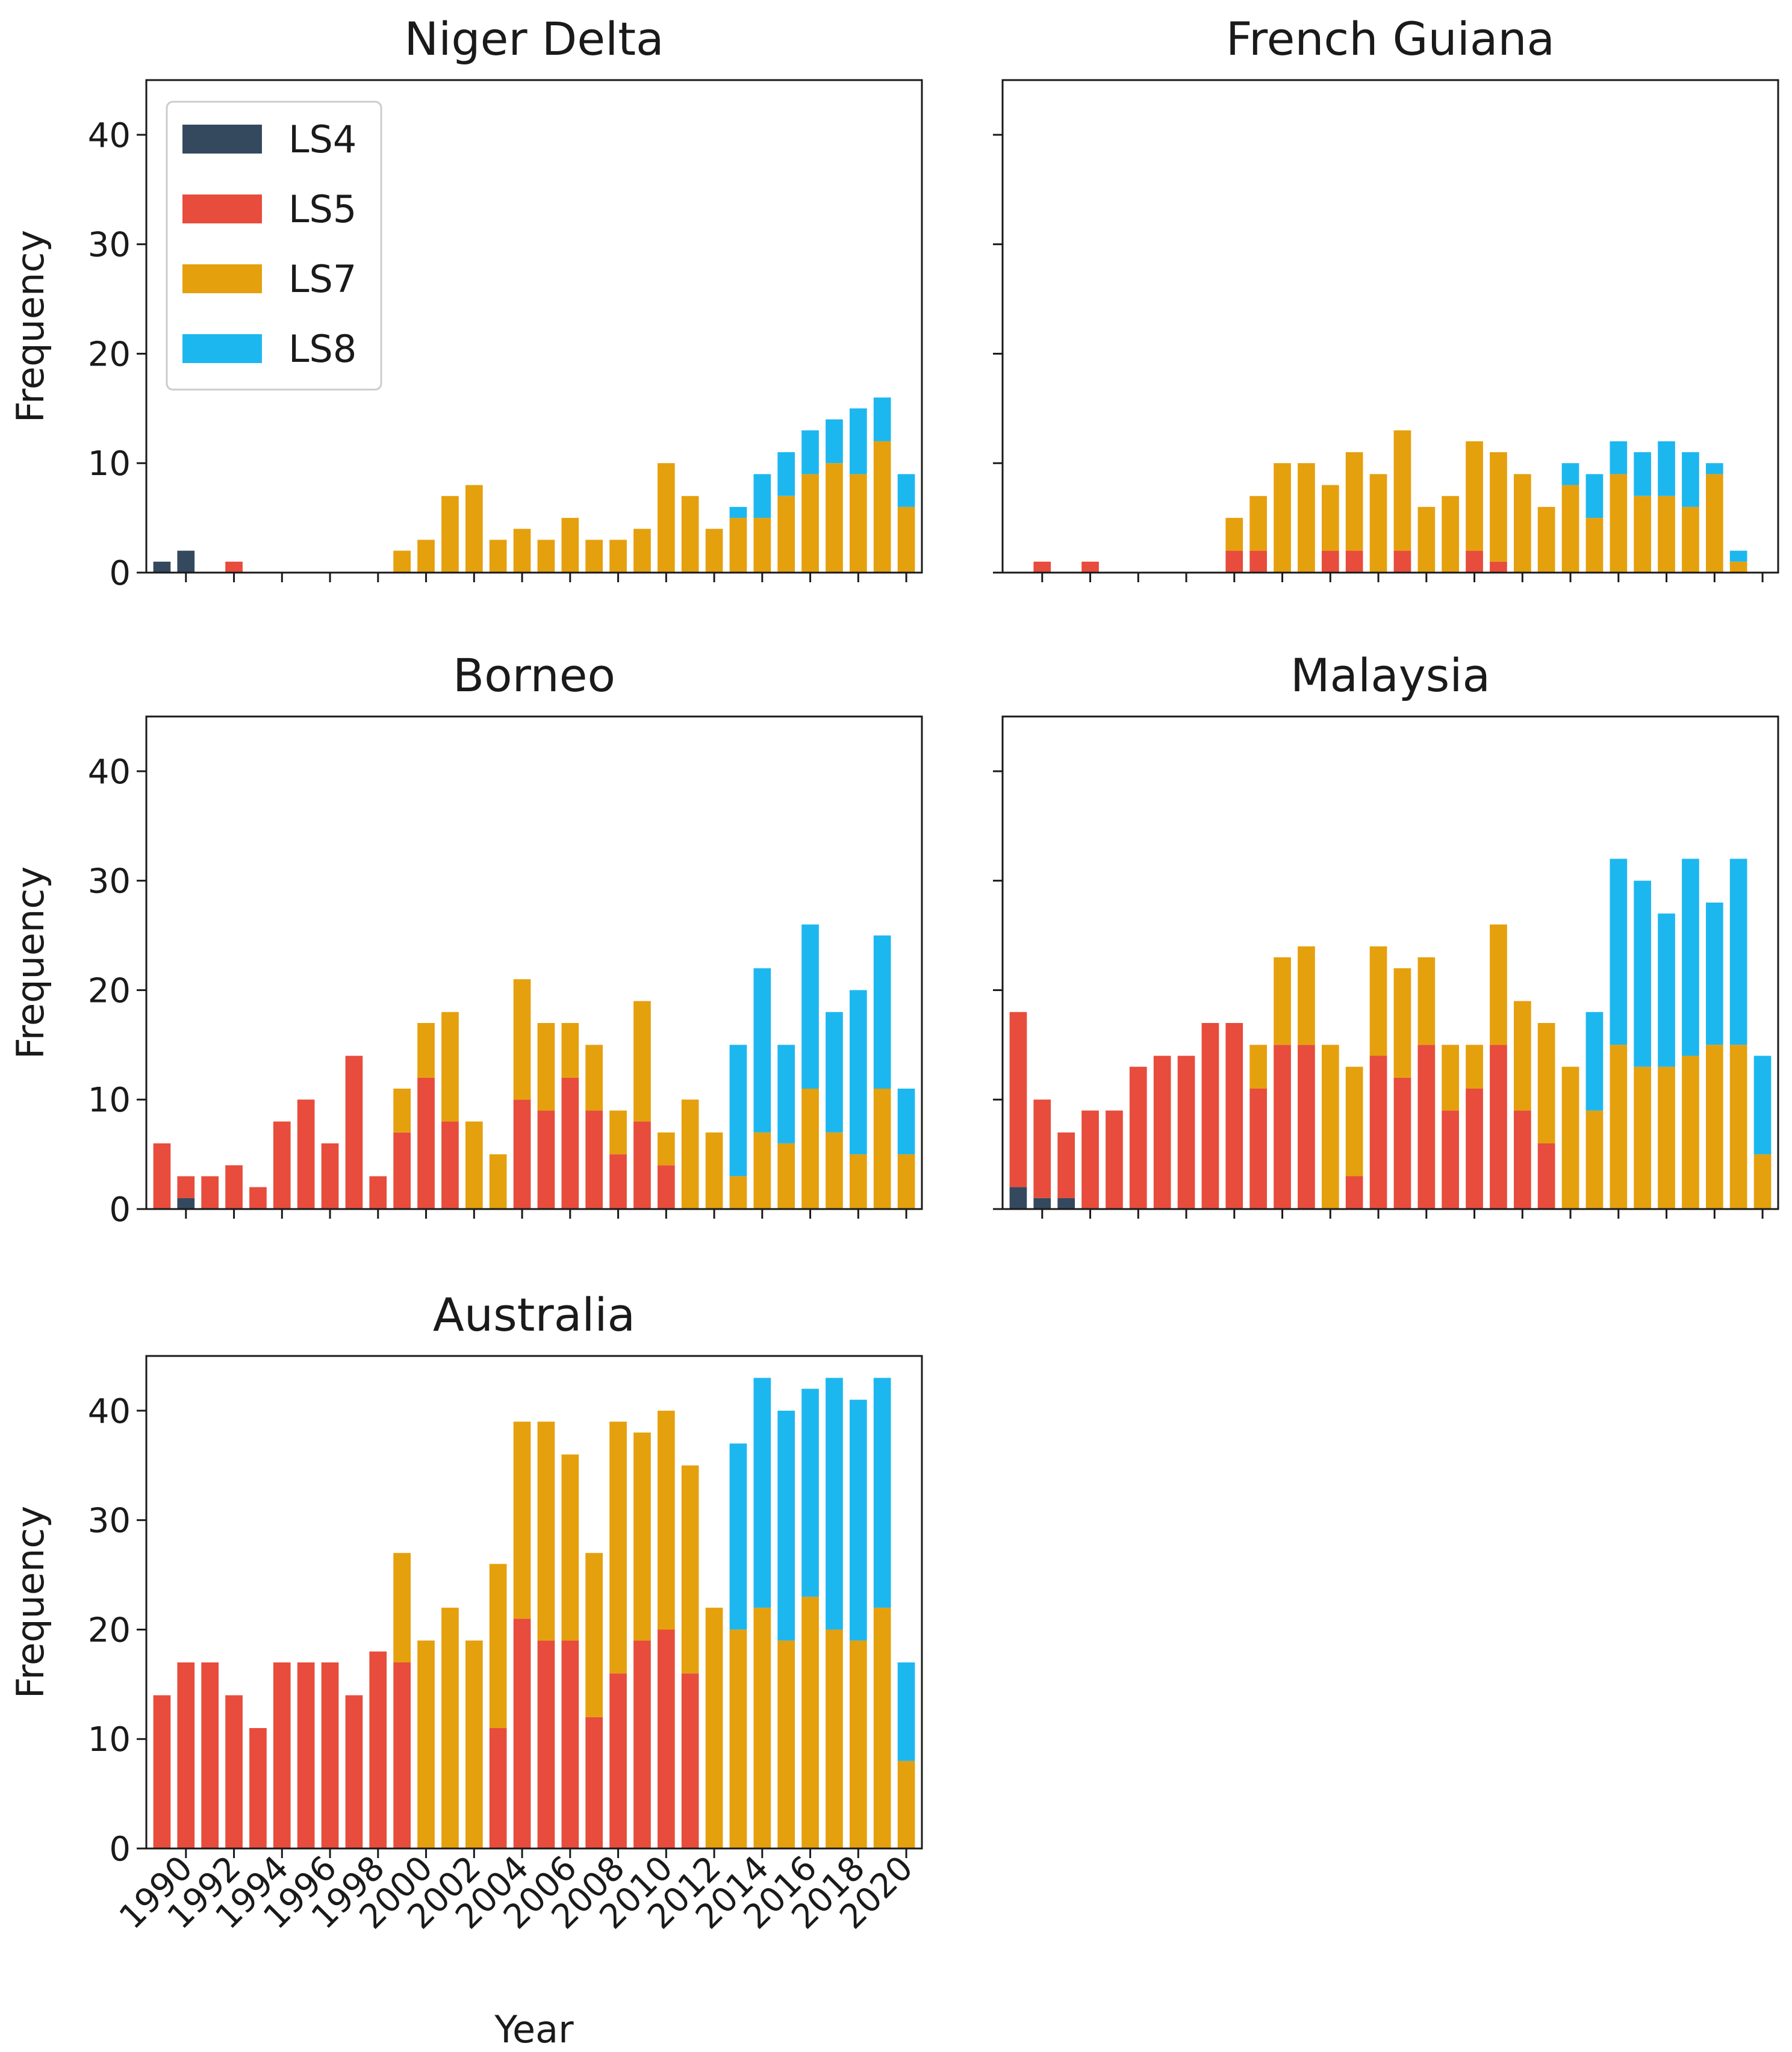  I want to click on bar-ls7-2005, so click(1402, 490).